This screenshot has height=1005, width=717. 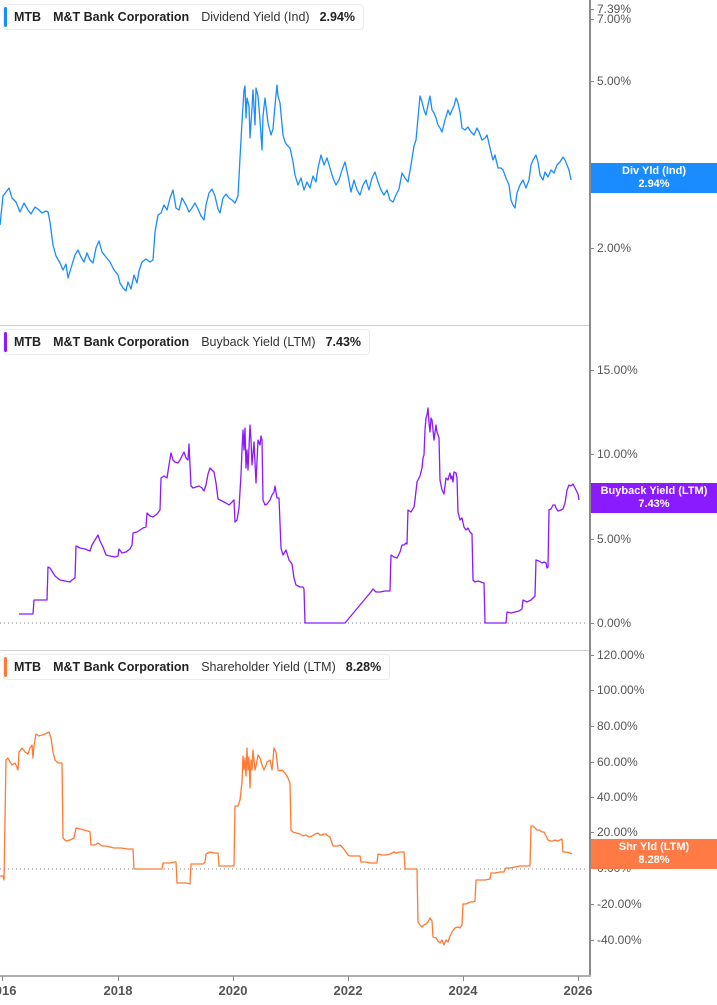 I want to click on y-tick-label: 15.00%, so click(x=614, y=370).